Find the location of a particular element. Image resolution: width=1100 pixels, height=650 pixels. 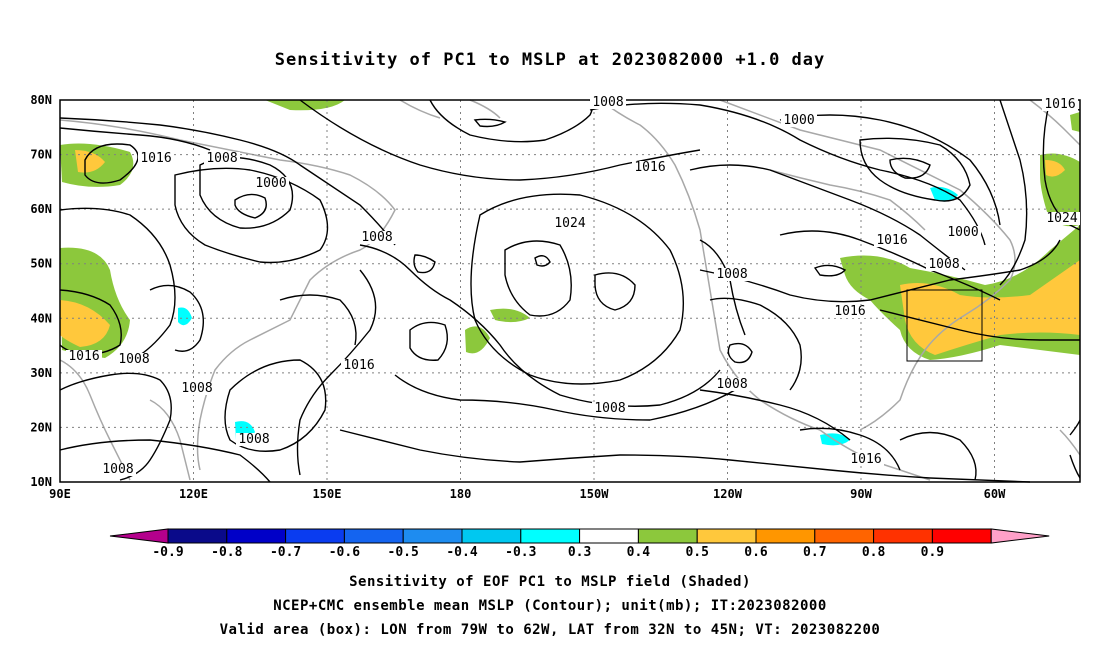

colorbar is located at coordinates (579, 536).